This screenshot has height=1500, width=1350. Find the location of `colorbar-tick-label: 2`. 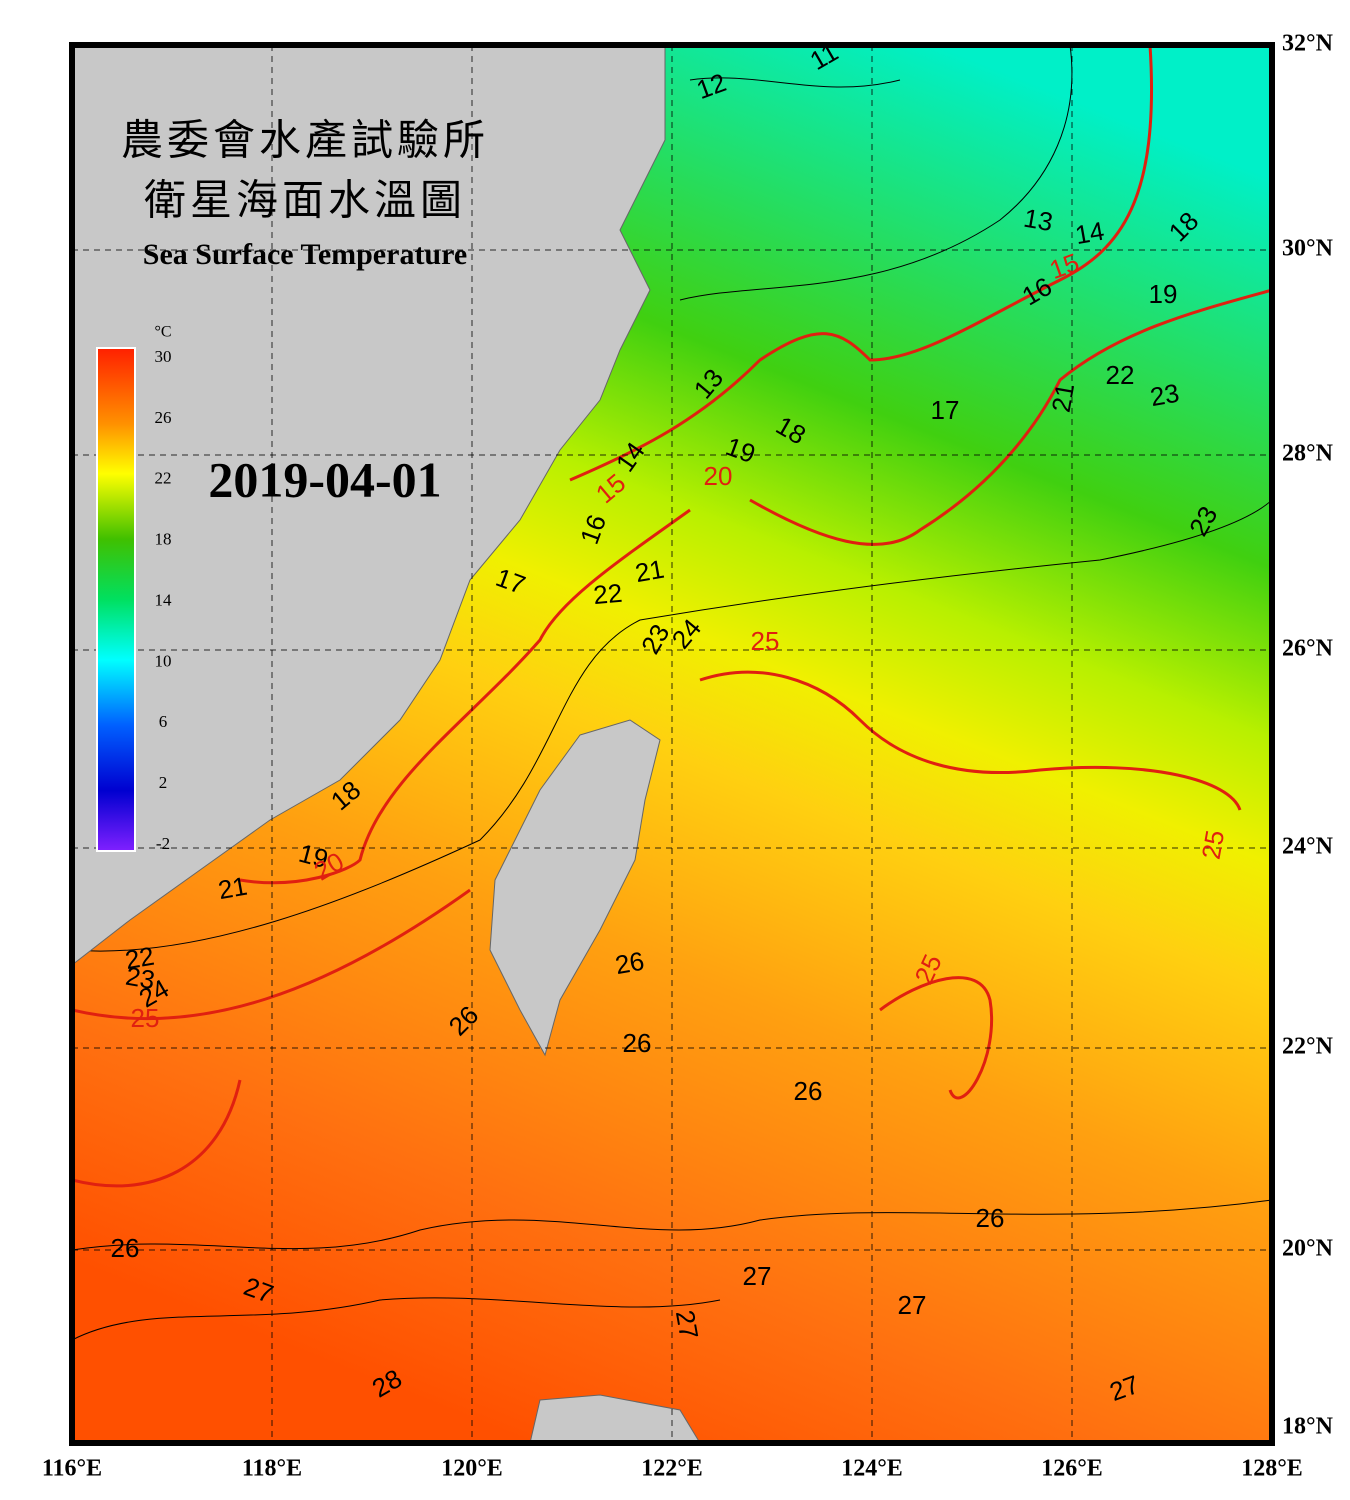

colorbar-tick-label: 2 is located at coordinates (163, 782).